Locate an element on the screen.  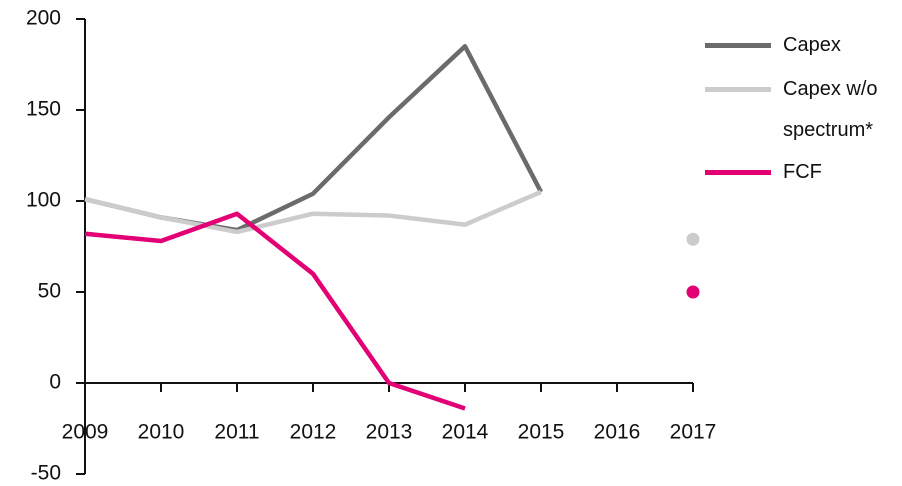
legend-item: Capex is located at coordinates (803, 45).